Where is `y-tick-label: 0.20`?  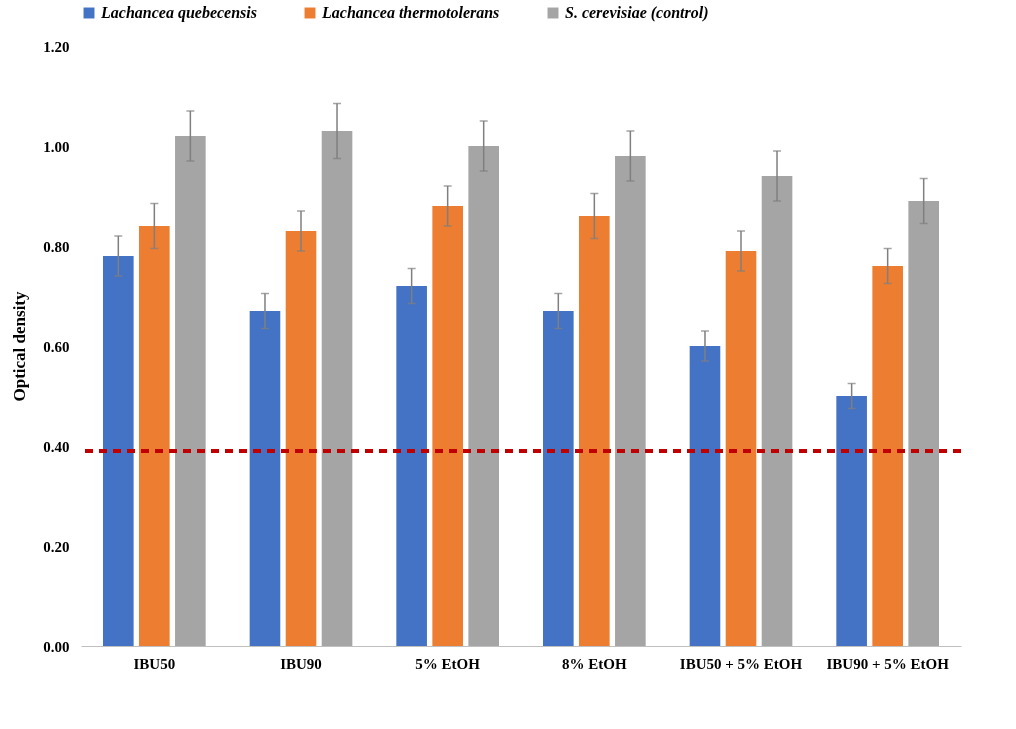 y-tick-label: 0.20 is located at coordinates (56, 546).